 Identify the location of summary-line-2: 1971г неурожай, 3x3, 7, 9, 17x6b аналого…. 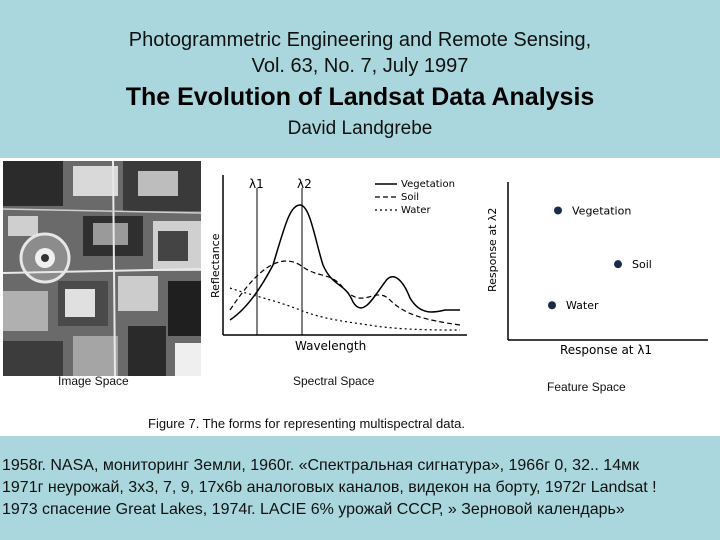
(329, 487).